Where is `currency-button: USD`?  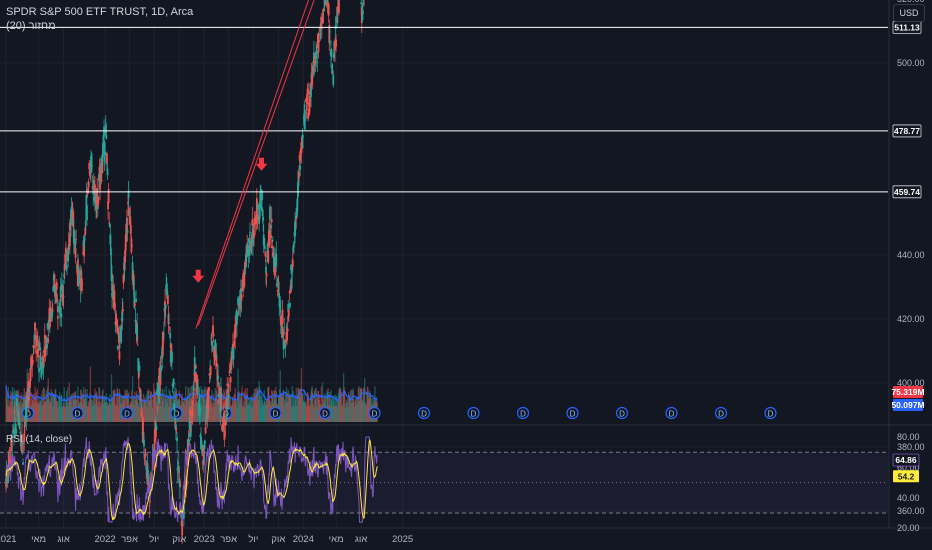
currency-button: USD is located at coordinates (909, 13).